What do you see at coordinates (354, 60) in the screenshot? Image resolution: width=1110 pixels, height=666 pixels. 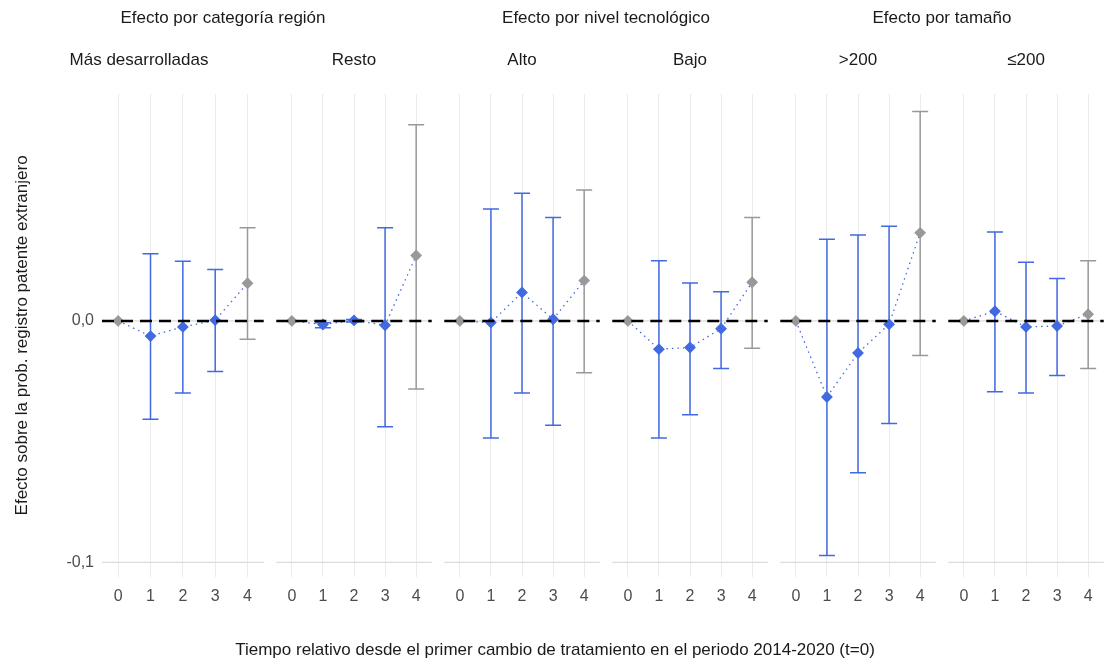 I see `chart-subtitle: Resto` at bounding box center [354, 60].